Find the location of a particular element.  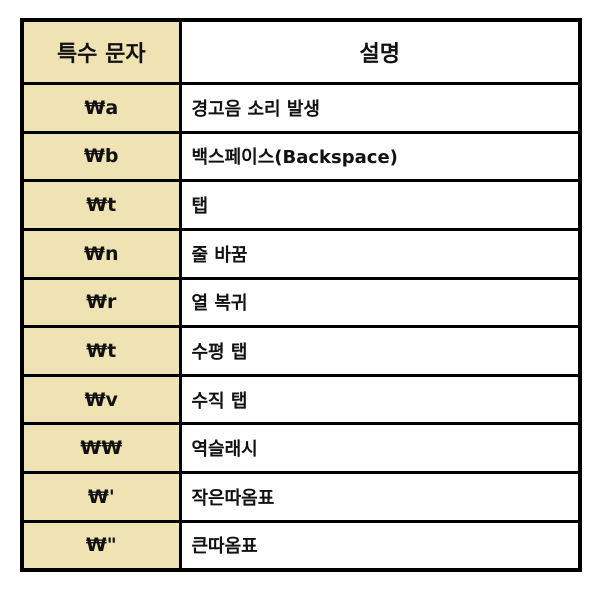

escape-char-cell: ₩v is located at coordinates (101, 399).